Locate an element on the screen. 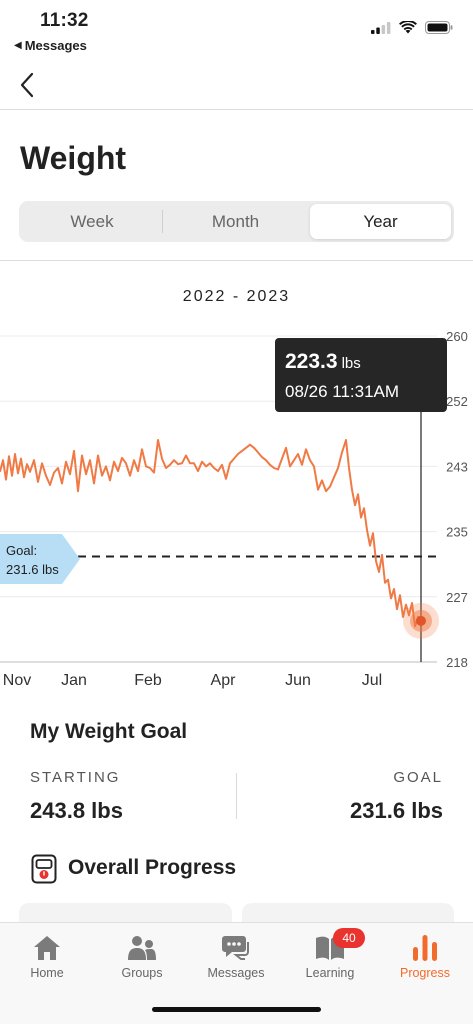 The width and height of the screenshot is (473, 1024). back-button is located at coordinates (30, 85).